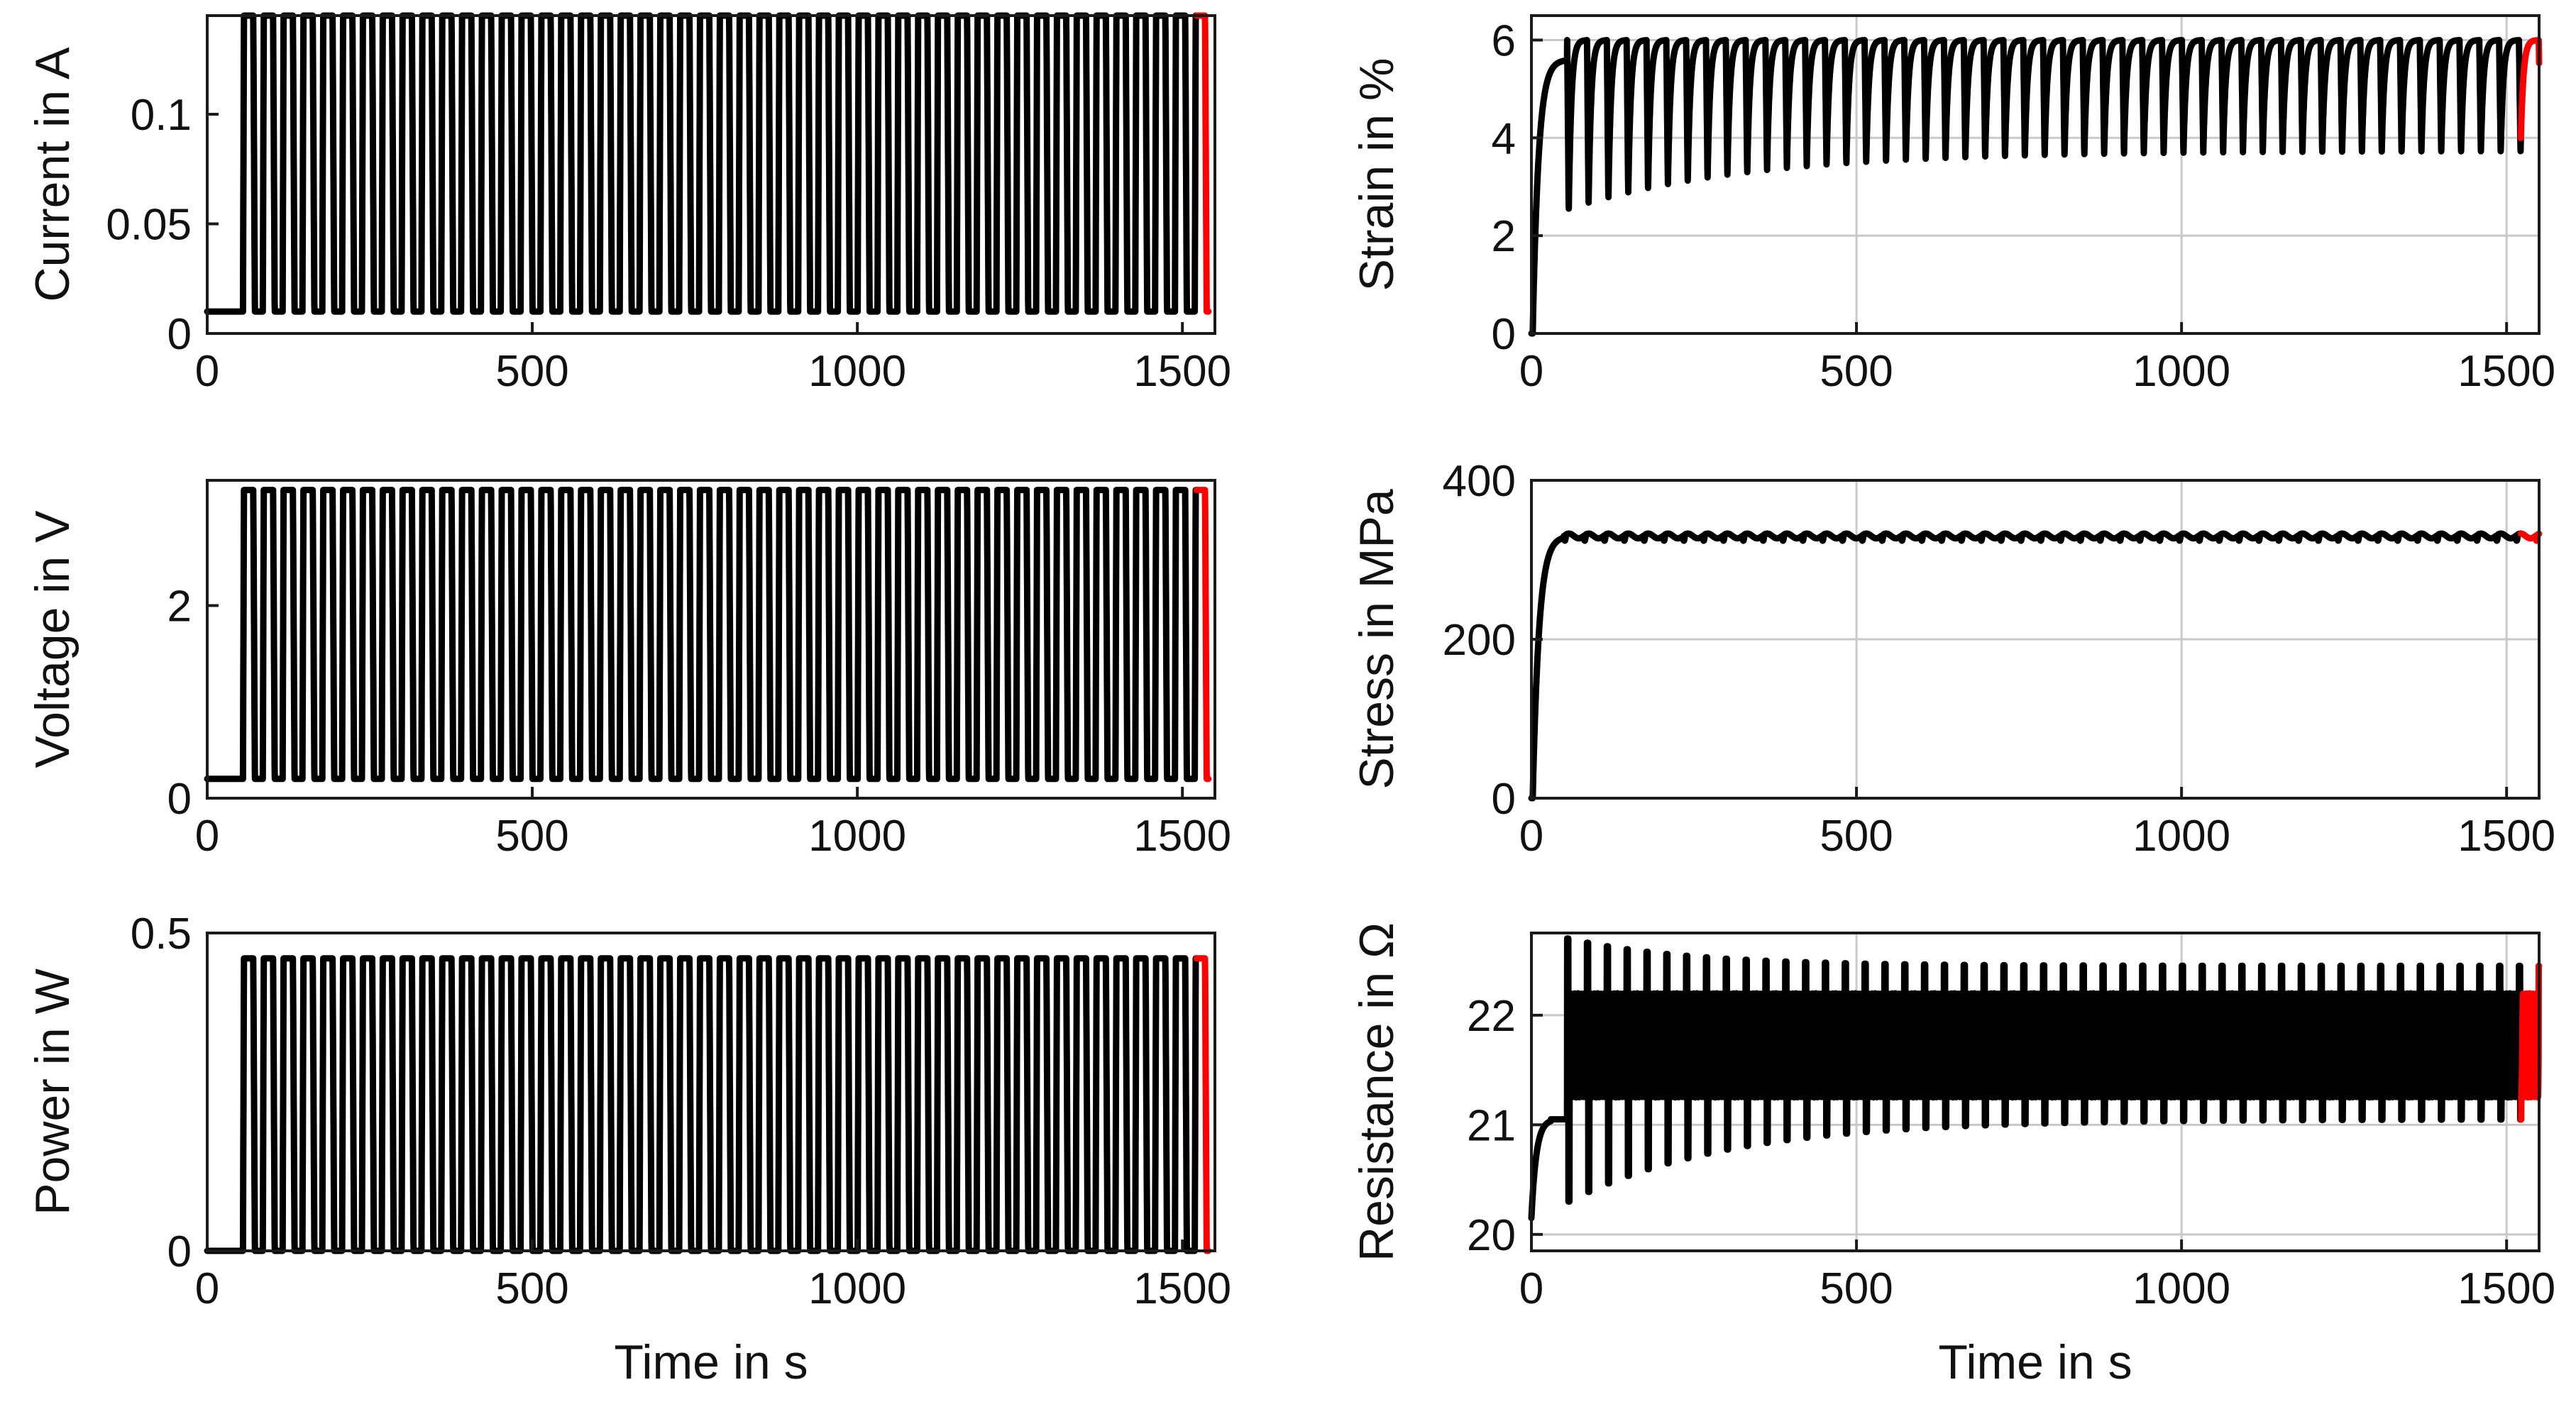  What do you see at coordinates (1182, 371) in the screenshot?
I see `current-x-tick-label-3: 1500` at bounding box center [1182, 371].